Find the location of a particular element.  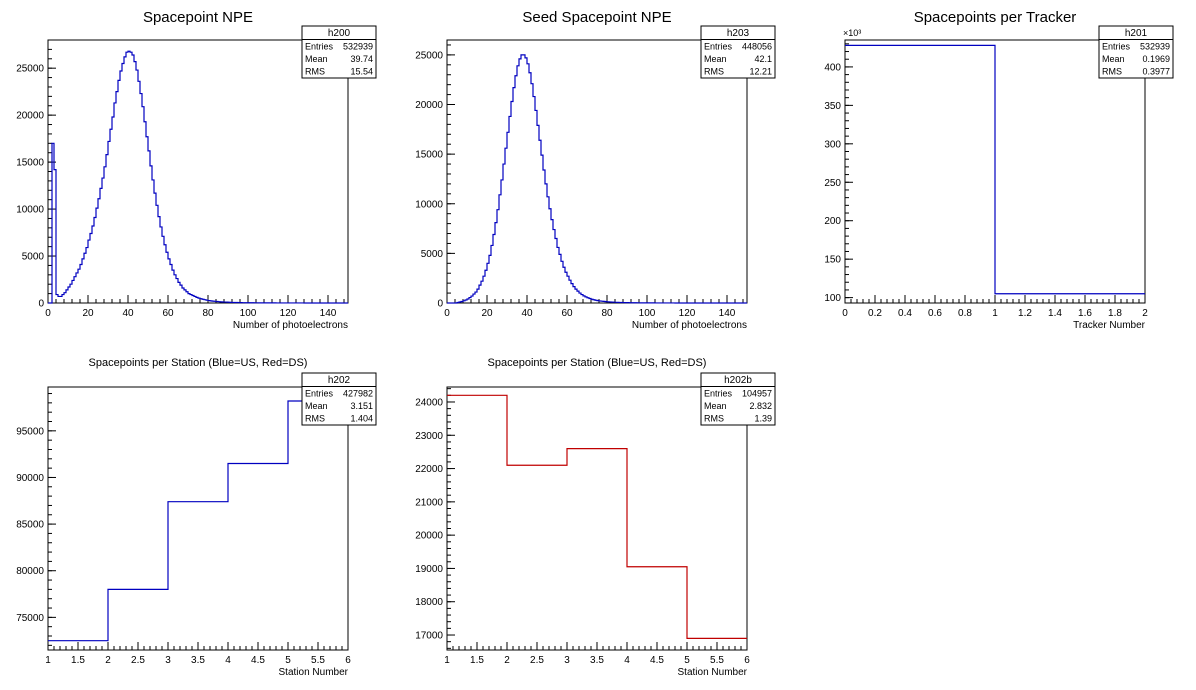

x-tick-label: 1.5 is located at coordinates (78, 660).